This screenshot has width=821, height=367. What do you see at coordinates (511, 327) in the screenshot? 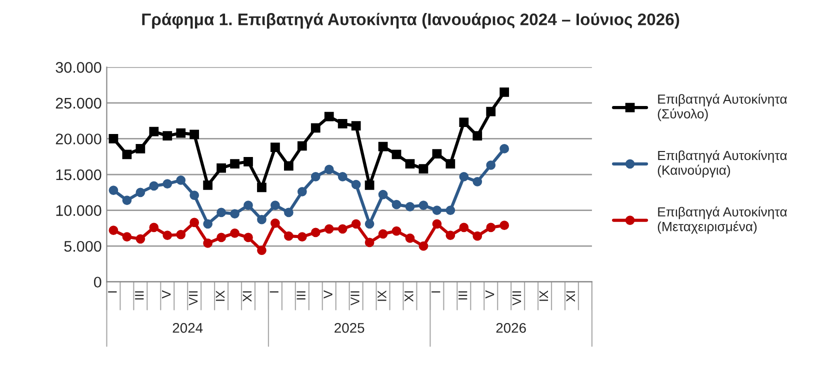
I see `text: 2026` at bounding box center [511, 327].